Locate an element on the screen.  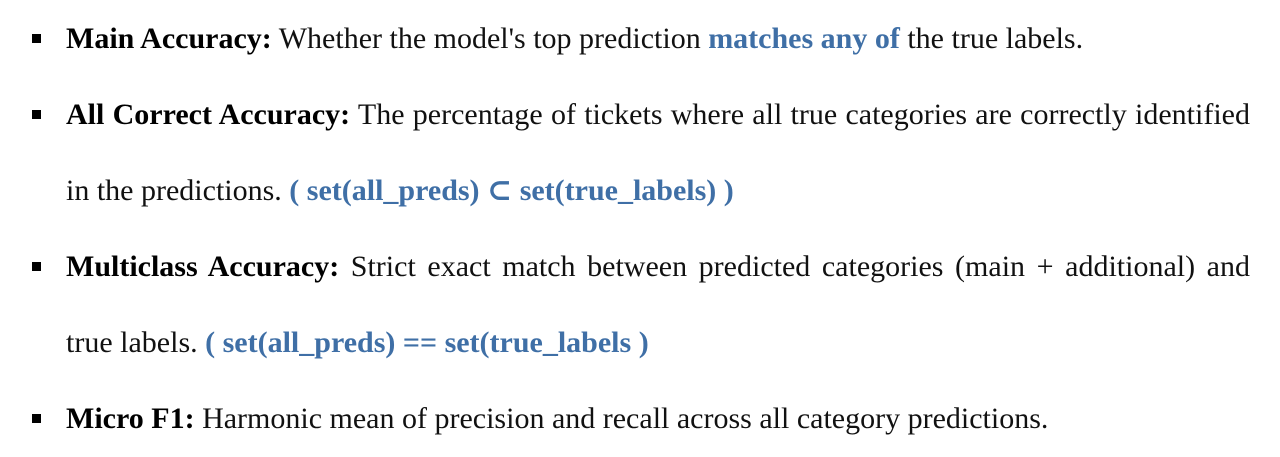
metric-formula: ( set(all_preds) == set(true_labels ) is located at coordinates (427, 342).